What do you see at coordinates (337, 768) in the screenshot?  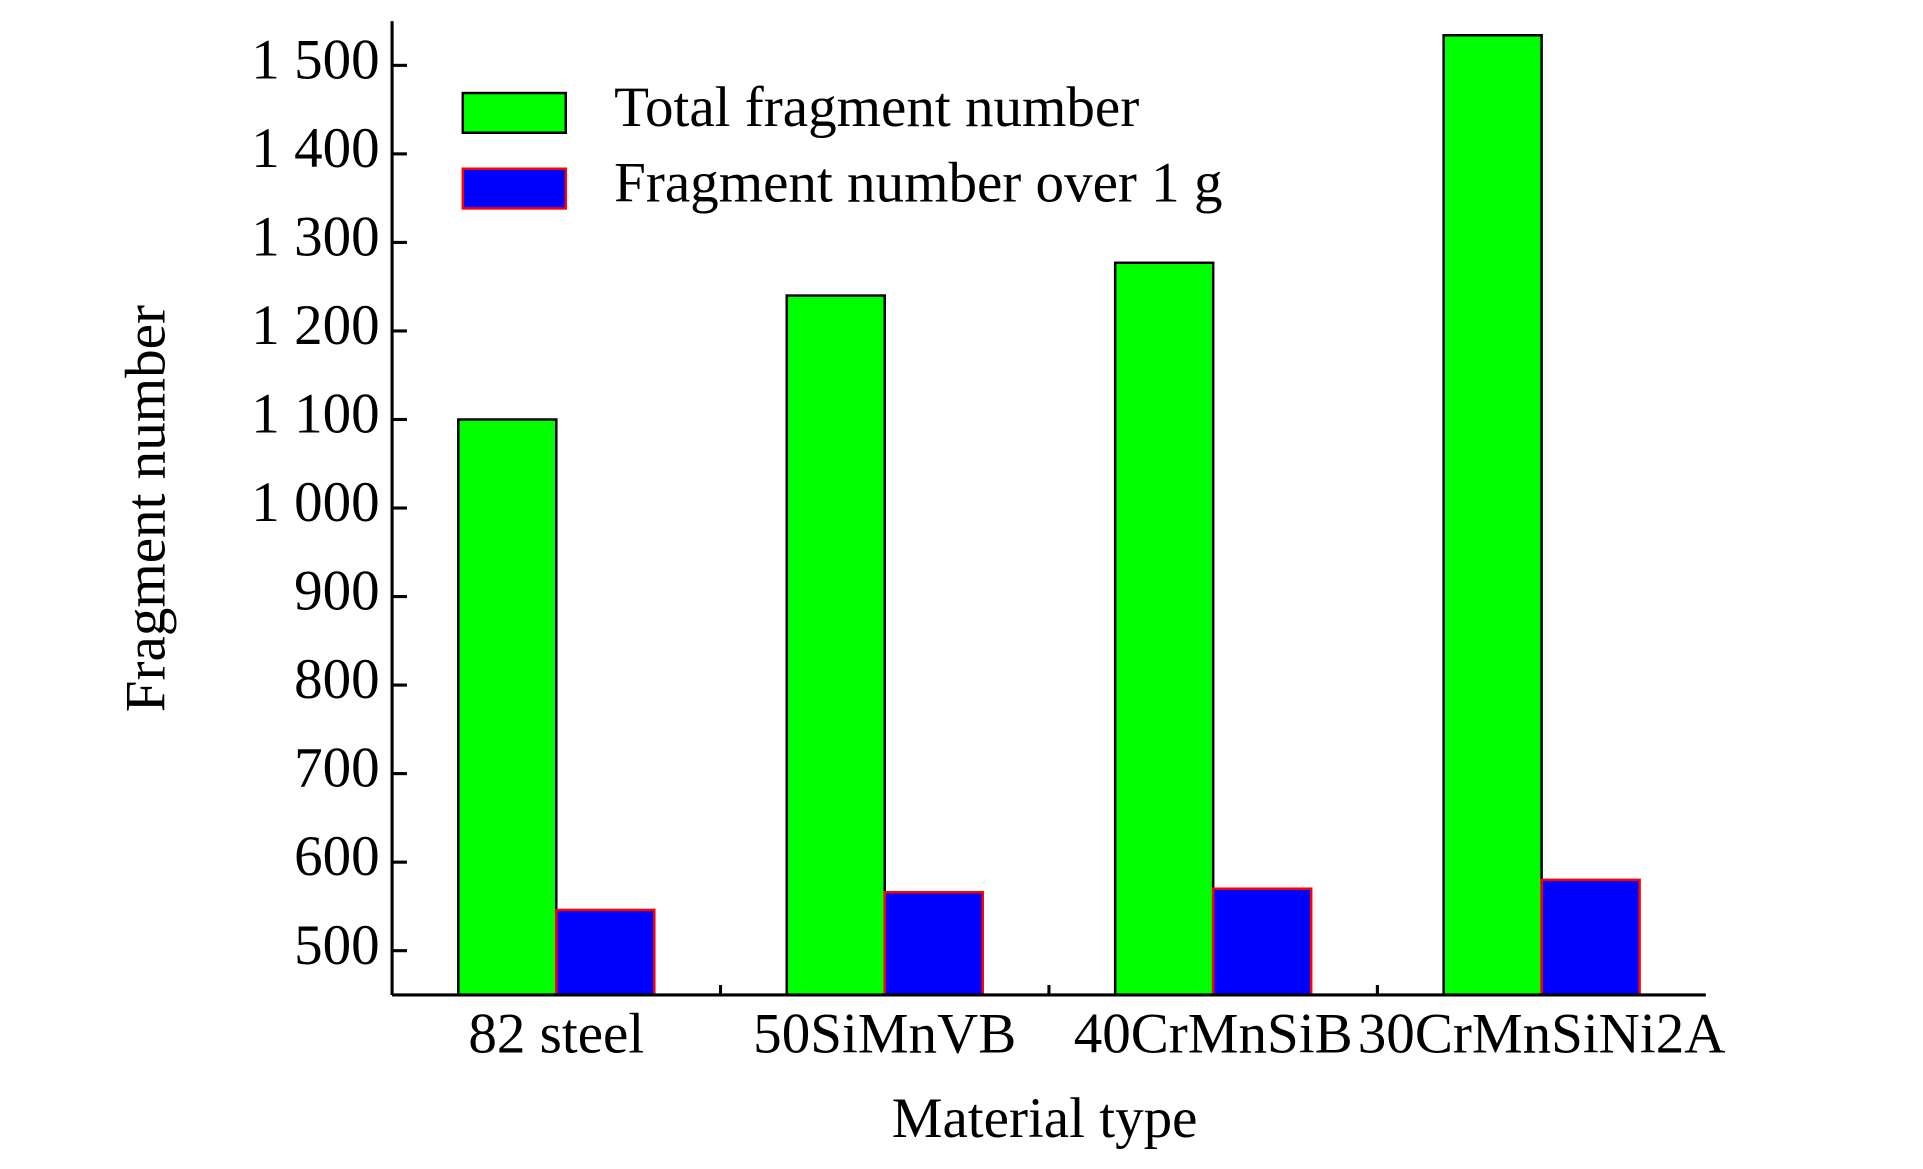 I see `y-tick-label: 700` at bounding box center [337, 768].